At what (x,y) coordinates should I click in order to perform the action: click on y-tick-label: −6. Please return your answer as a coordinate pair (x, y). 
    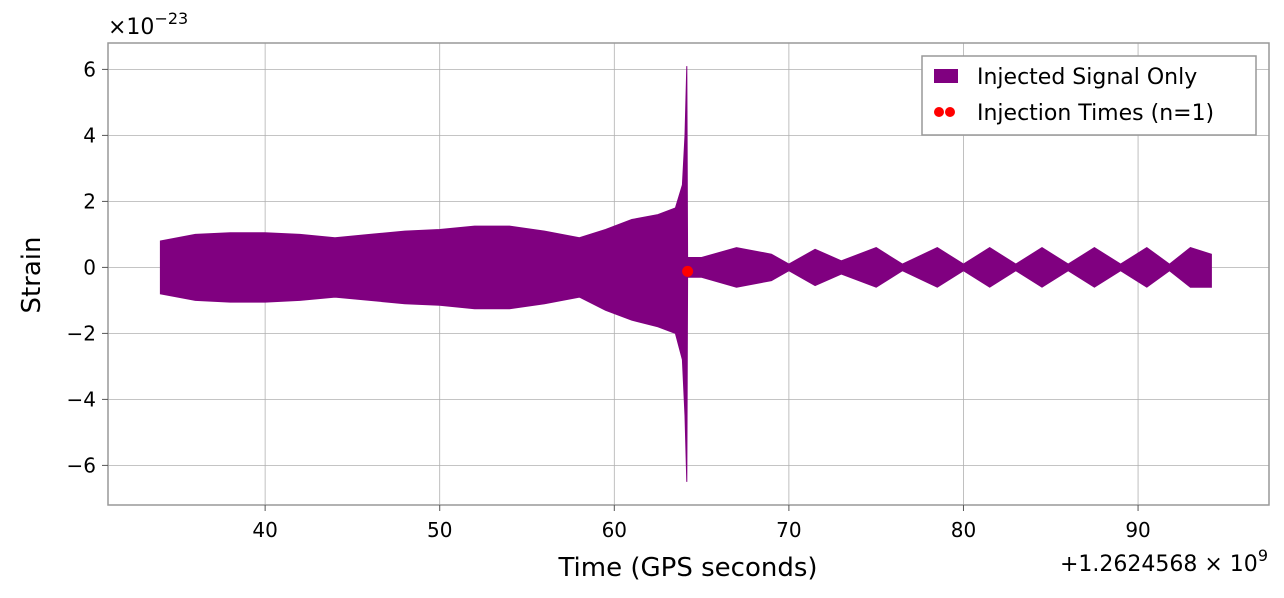
    Looking at the image, I should click on (81, 465).